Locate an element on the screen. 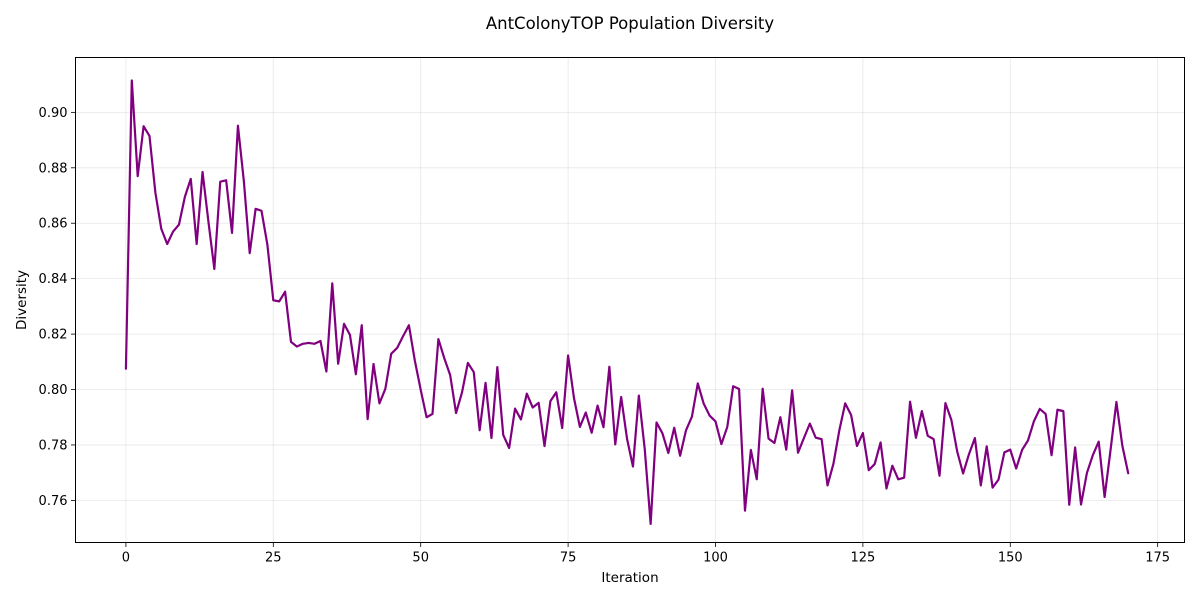 This screenshot has height=600, width=1200. y-tick-label: 0.90 is located at coordinates (53, 113).